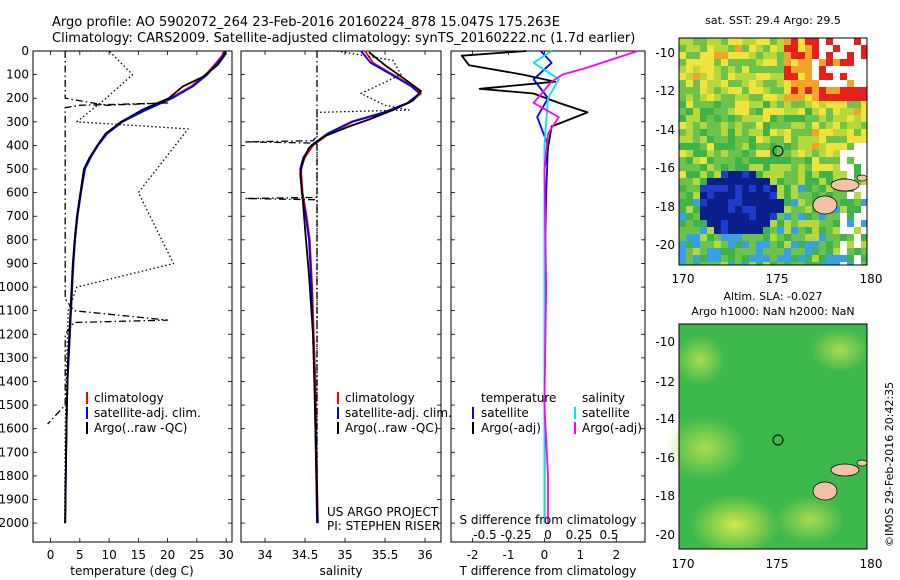  What do you see at coordinates (14, 500) in the screenshot?
I see `depth-tick-label: 1900` at bounding box center [14, 500].